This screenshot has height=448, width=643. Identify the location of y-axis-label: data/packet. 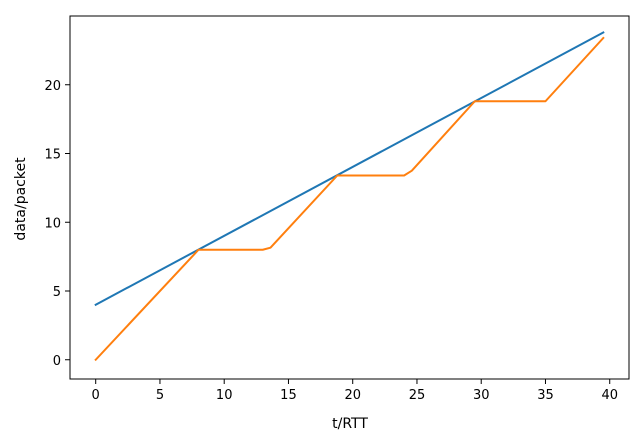
(21, 199).